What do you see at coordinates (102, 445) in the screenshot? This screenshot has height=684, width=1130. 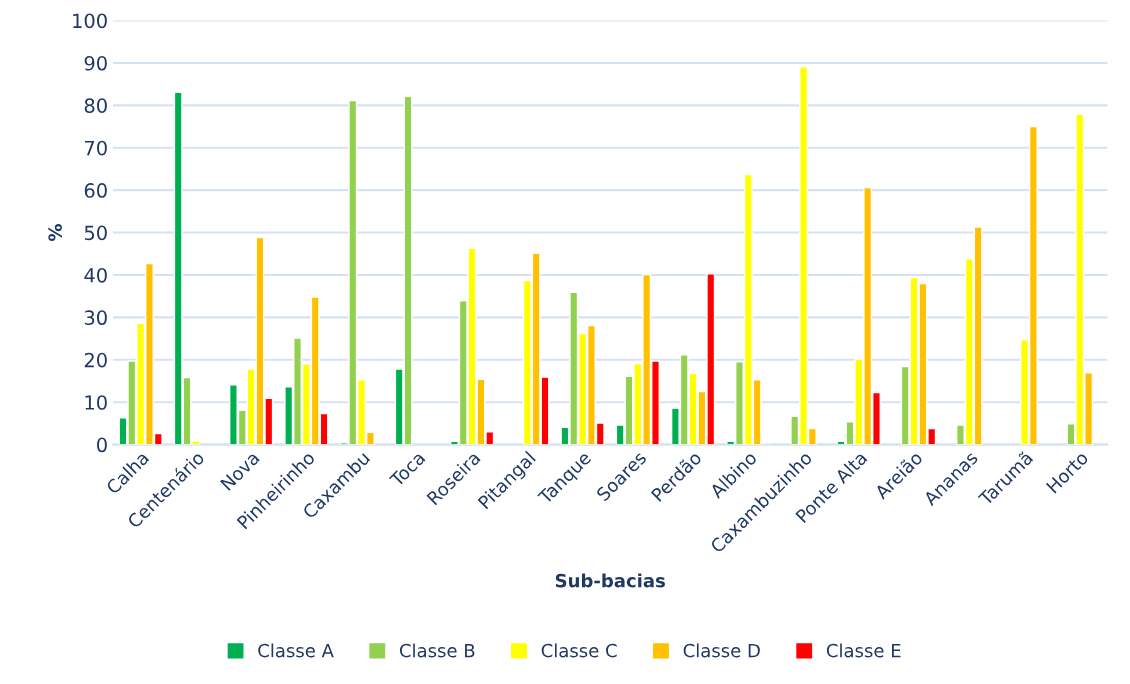 I see `y-tick-label: 0` at bounding box center [102, 445].